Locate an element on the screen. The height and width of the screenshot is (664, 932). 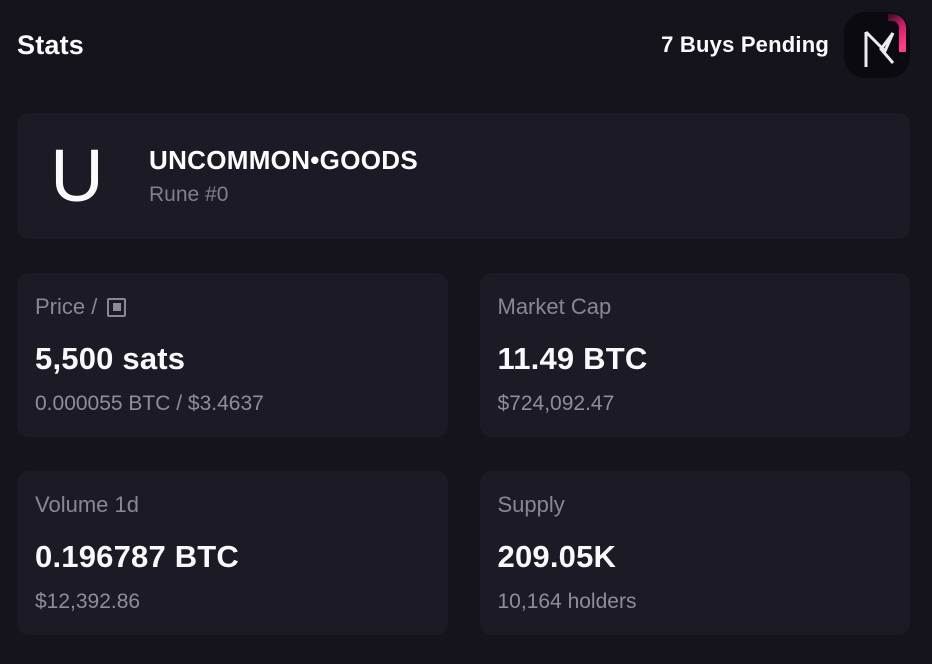
stat-card-volume-1d: Volume 1d 0.196787 BTC $12,392.86 is located at coordinates (232, 553).